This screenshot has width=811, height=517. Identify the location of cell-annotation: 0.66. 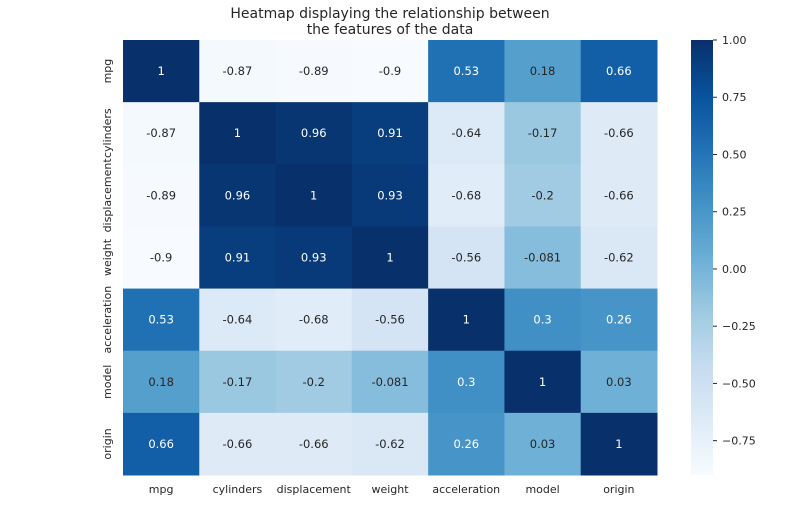
(619, 71).